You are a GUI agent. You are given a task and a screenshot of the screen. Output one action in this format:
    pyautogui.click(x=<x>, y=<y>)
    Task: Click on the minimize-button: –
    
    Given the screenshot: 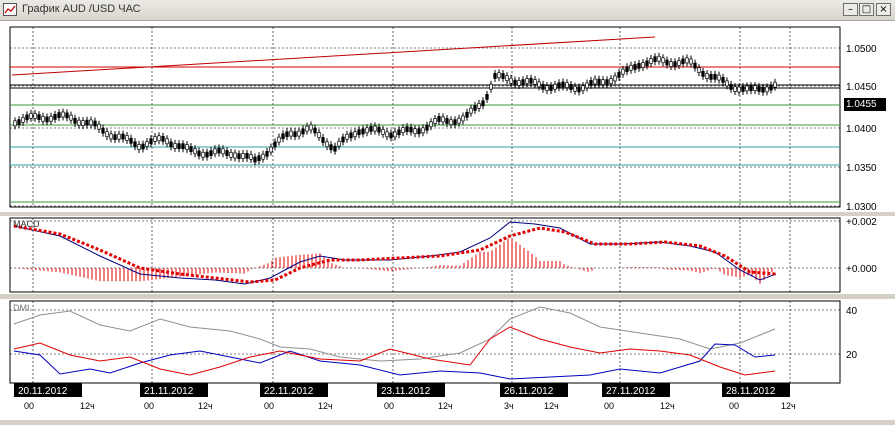 What is the action you would take?
    pyautogui.click(x=850, y=9)
    